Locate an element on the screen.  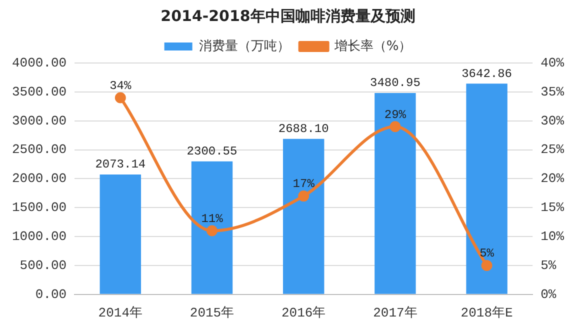
x-tick-label: 2014年 is located at coordinates (120, 313).